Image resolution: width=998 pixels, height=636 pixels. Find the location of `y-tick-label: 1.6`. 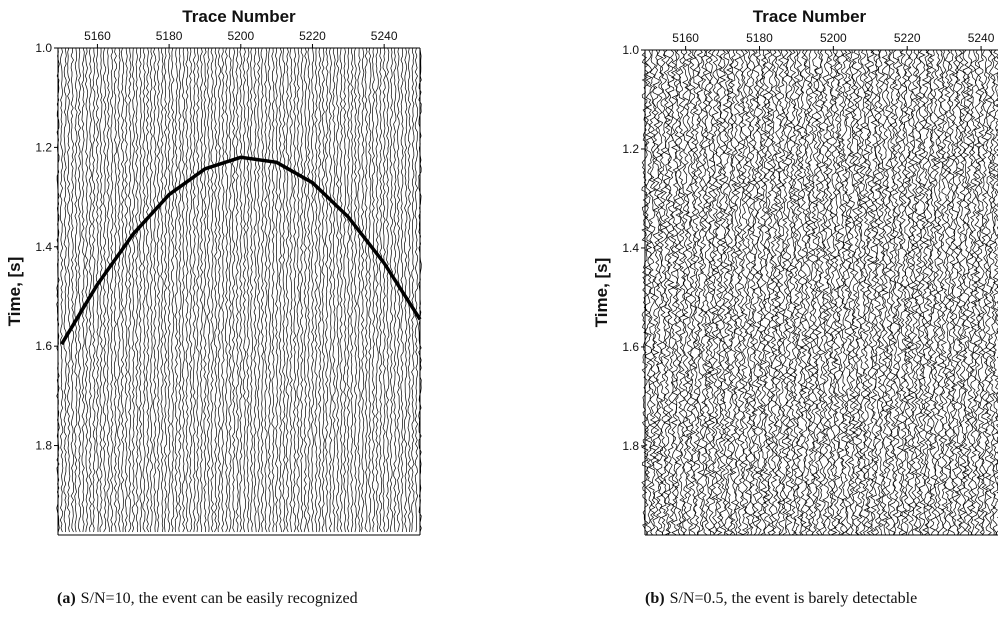

y-tick-label: 1.6 is located at coordinates (630, 347).